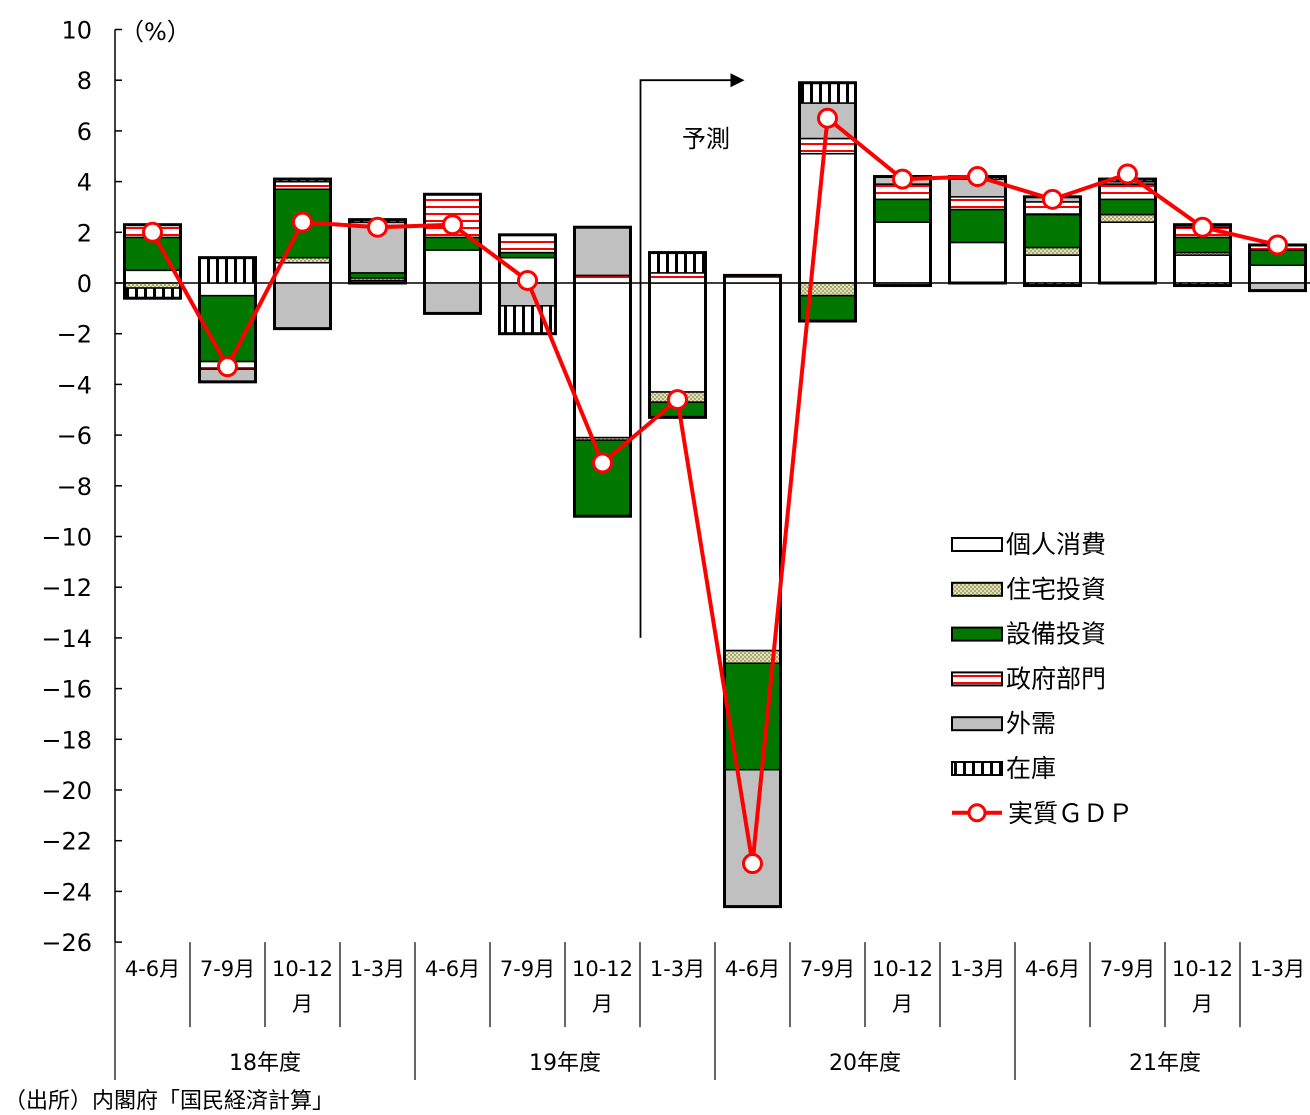  I want to click on y-tick-label: −14, so click(66, 639).